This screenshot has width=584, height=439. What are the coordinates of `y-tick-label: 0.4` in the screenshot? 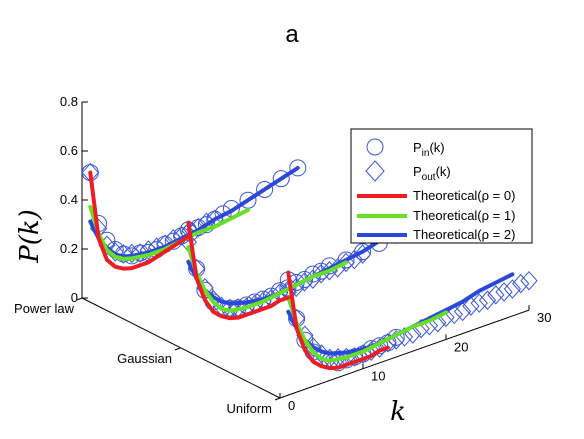 It's located at (69, 199).